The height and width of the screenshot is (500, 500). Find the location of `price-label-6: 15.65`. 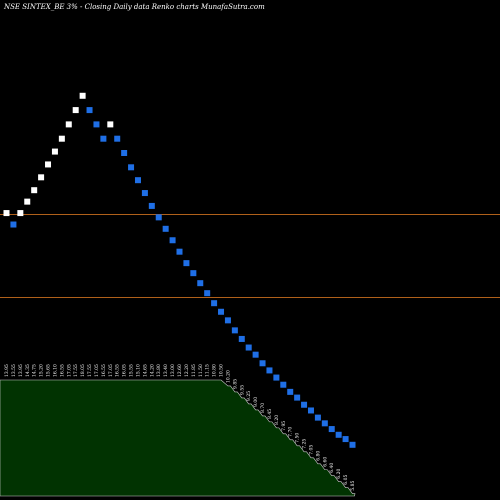

price-label-6: 15.65 is located at coordinates (49, 370).